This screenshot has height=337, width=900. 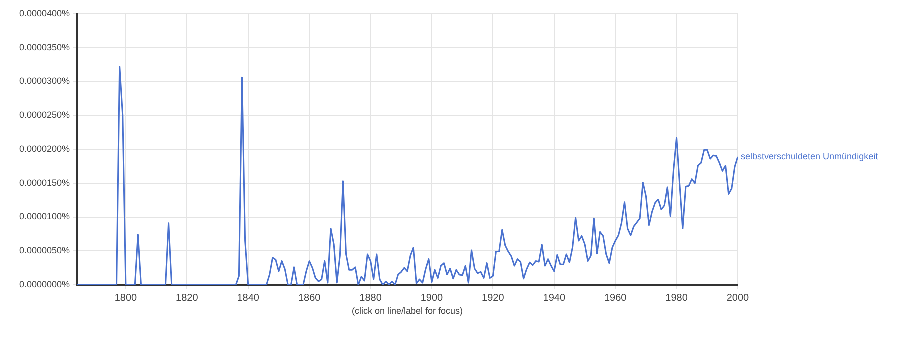 What do you see at coordinates (187, 298) in the screenshot?
I see `x-tick-label: 1820` at bounding box center [187, 298].